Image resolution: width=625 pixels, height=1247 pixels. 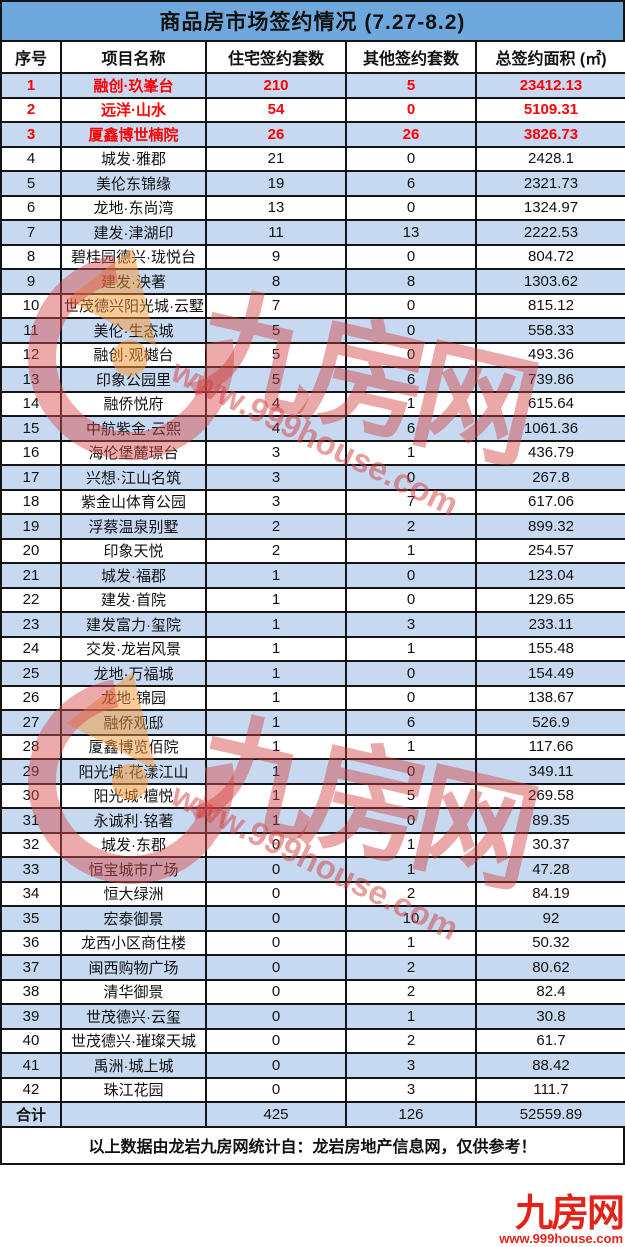 What do you see at coordinates (312, 403) in the screenshot?
I see `table-row: 14 融侨悦府 4 1 615.64` at bounding box center [312, 403].